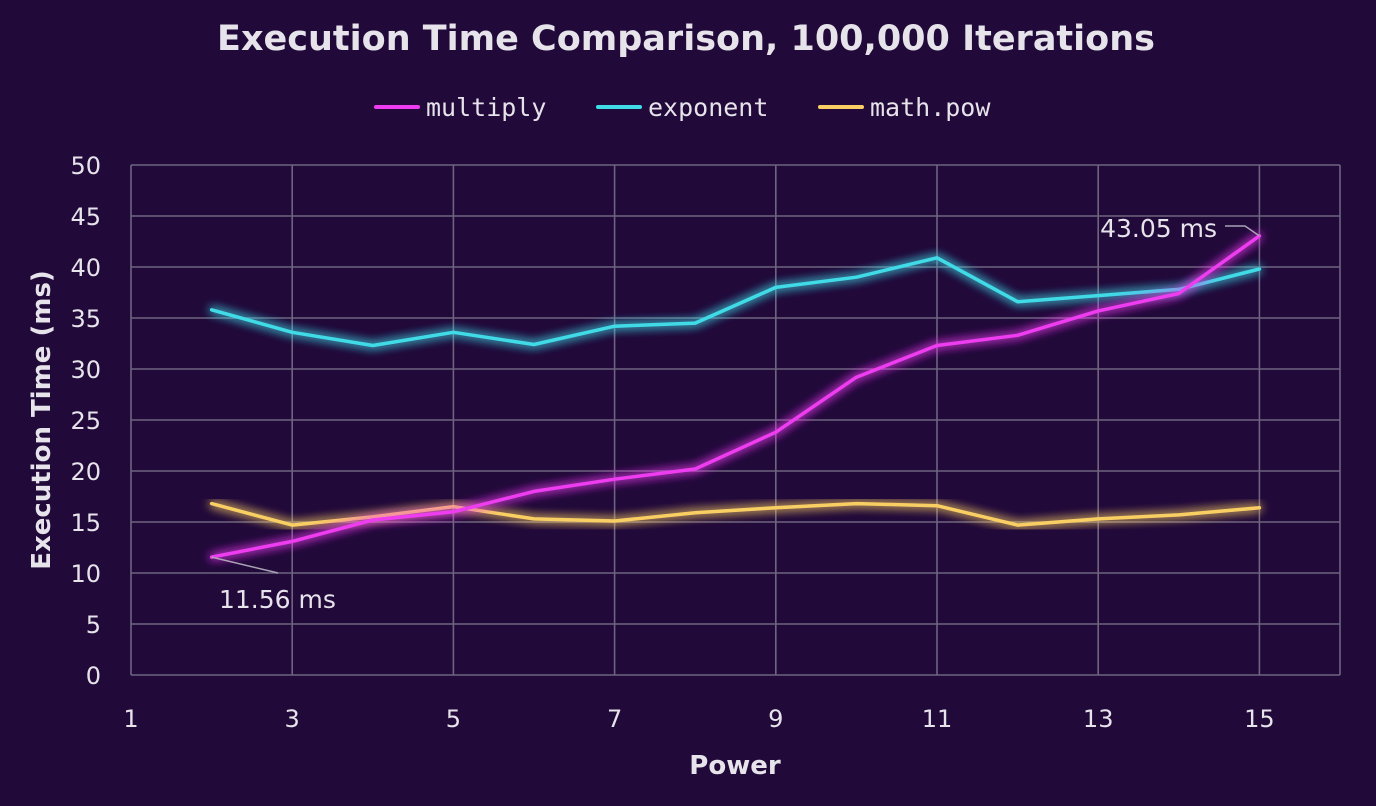 The image size is (1376, 806). Describe the element at coordinates (937, 719) in the screenshot. I see `x-tick-label: 11` at that location.